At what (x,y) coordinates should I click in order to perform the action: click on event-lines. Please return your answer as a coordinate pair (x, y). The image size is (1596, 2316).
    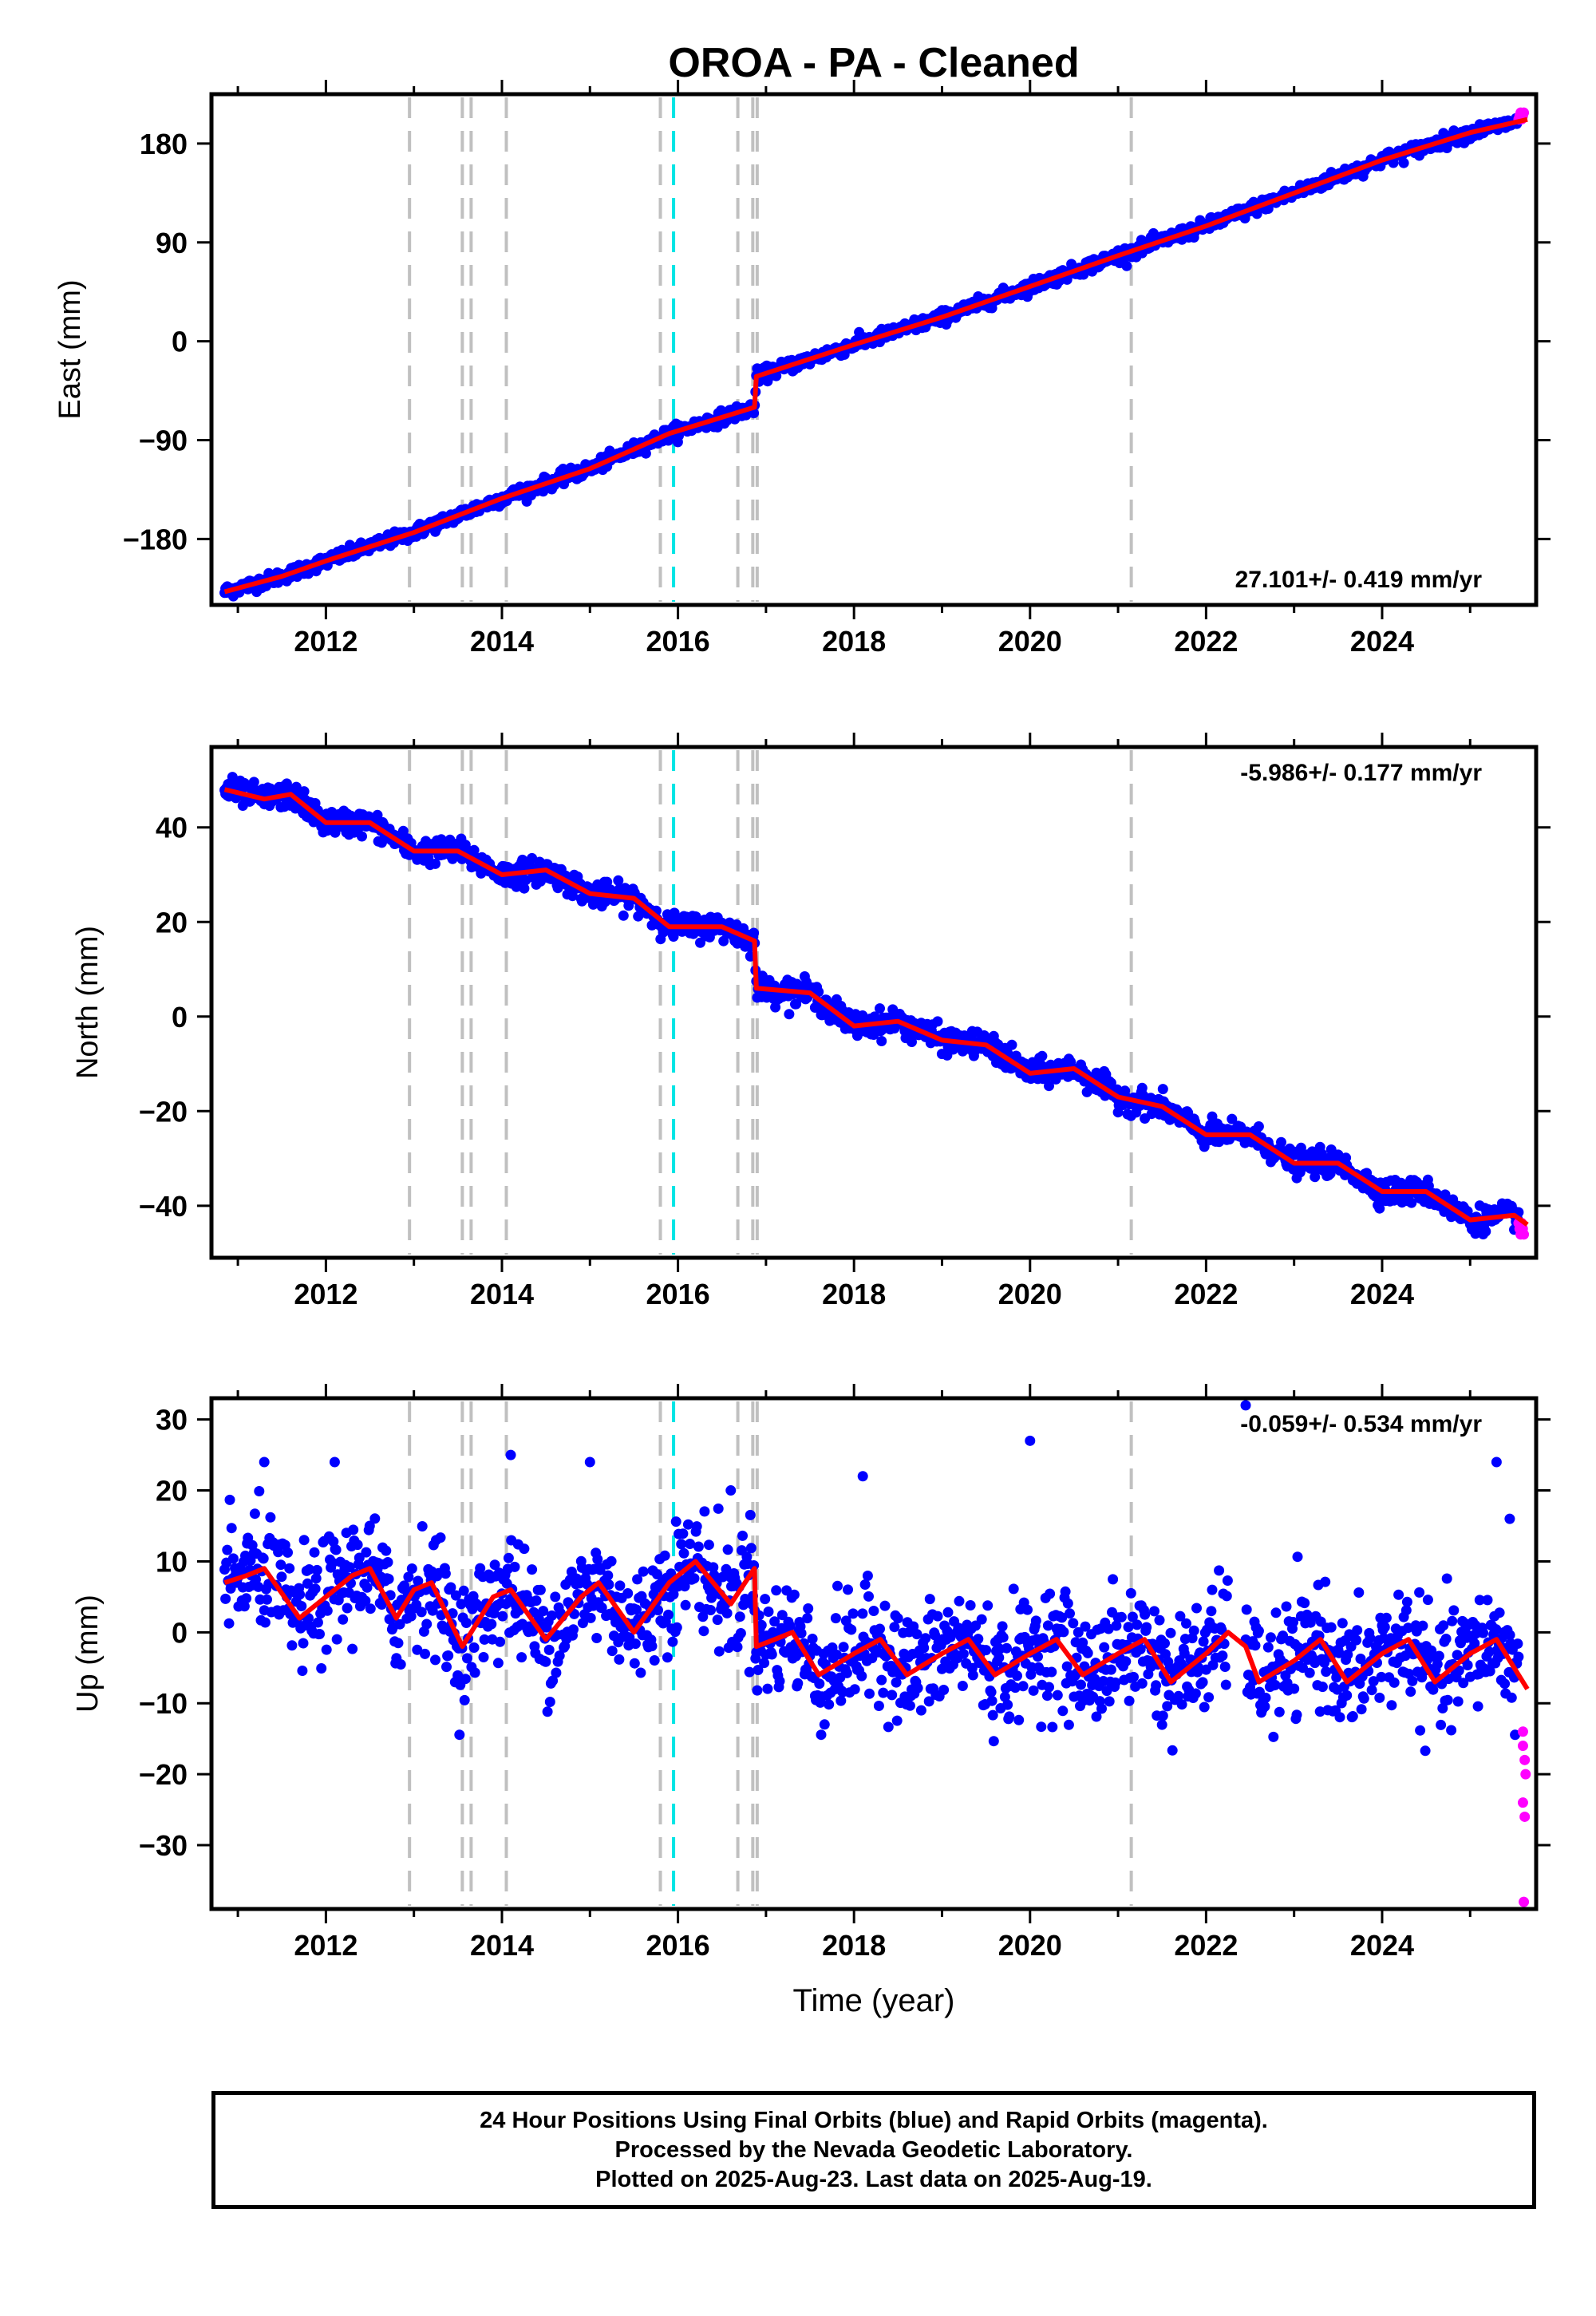
    Looking at the image, I should click on (770, 349).